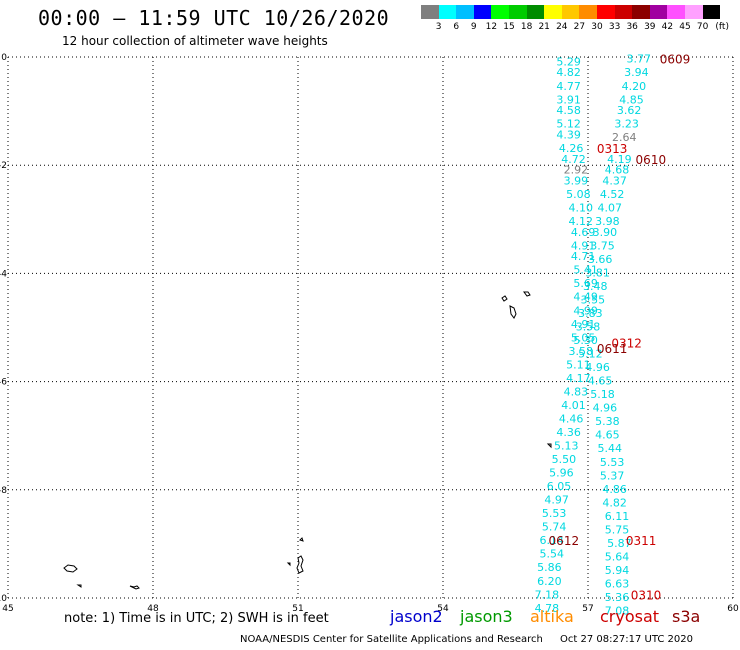  What do you see at coordinates (568, 432) in the screenshot?
I see `wave-height-value: 4.36` at bounding box center [568, 432].